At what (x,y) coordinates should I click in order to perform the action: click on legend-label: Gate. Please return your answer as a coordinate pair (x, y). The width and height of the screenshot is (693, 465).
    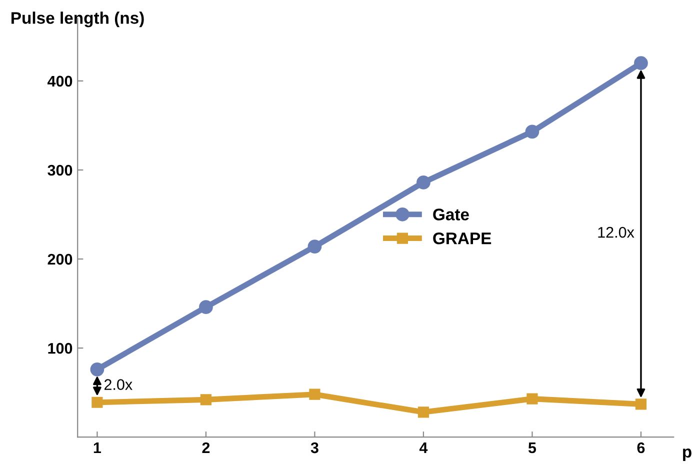
    Looking at the image, I should click on (451, 214).